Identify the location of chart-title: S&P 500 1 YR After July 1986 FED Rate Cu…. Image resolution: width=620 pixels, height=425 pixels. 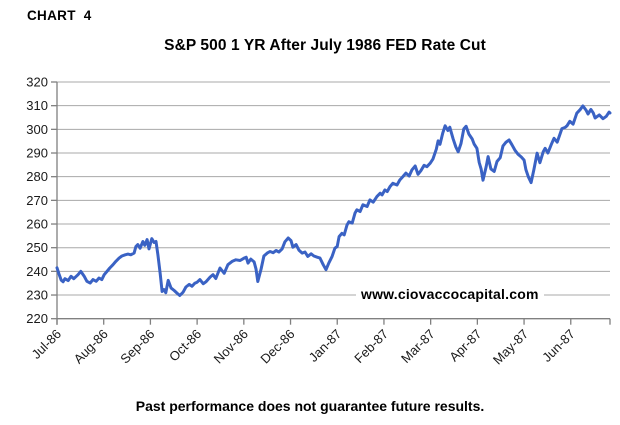
(325, 45).